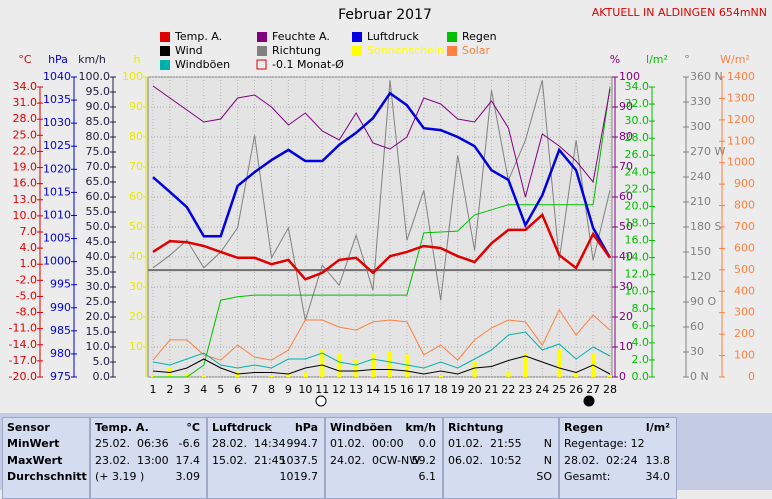 Image resolution: width=772 pixels, height=499 pixels. I want to click on y-tick-label: -14.0, so click(23, 344).